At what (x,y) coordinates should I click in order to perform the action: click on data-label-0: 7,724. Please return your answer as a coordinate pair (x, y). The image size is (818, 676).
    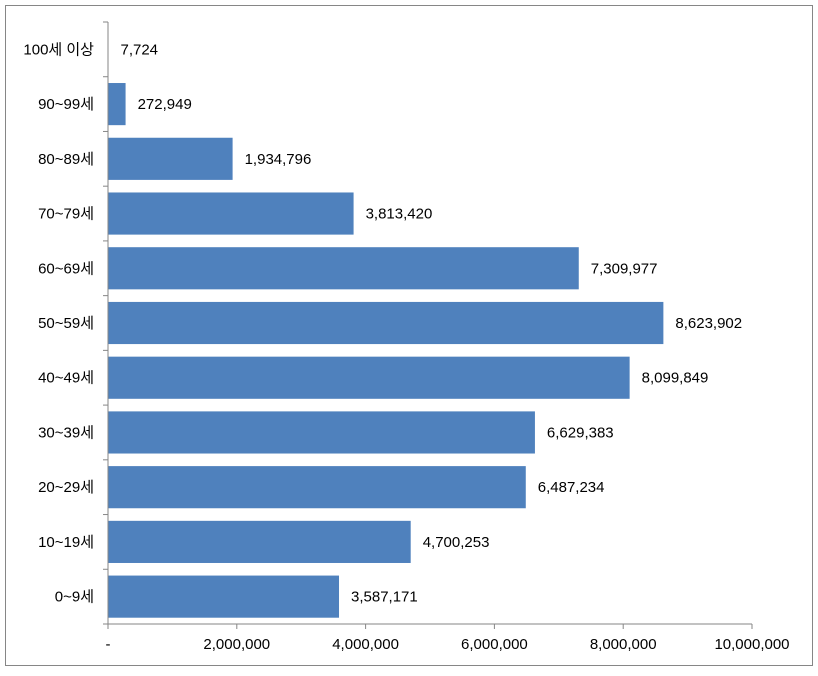
    Looking at the image, I should click on (139, 49).